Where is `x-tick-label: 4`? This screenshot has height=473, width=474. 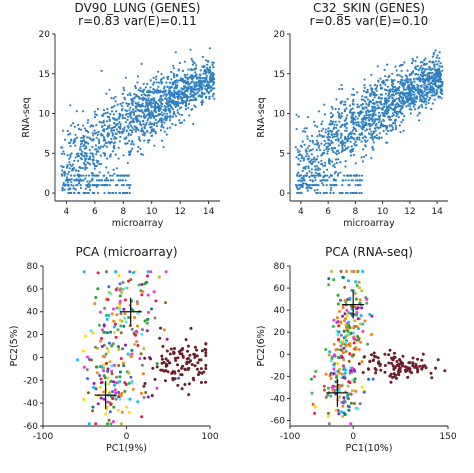 x-tick-label: 4 is located at coordinates (67, 212).